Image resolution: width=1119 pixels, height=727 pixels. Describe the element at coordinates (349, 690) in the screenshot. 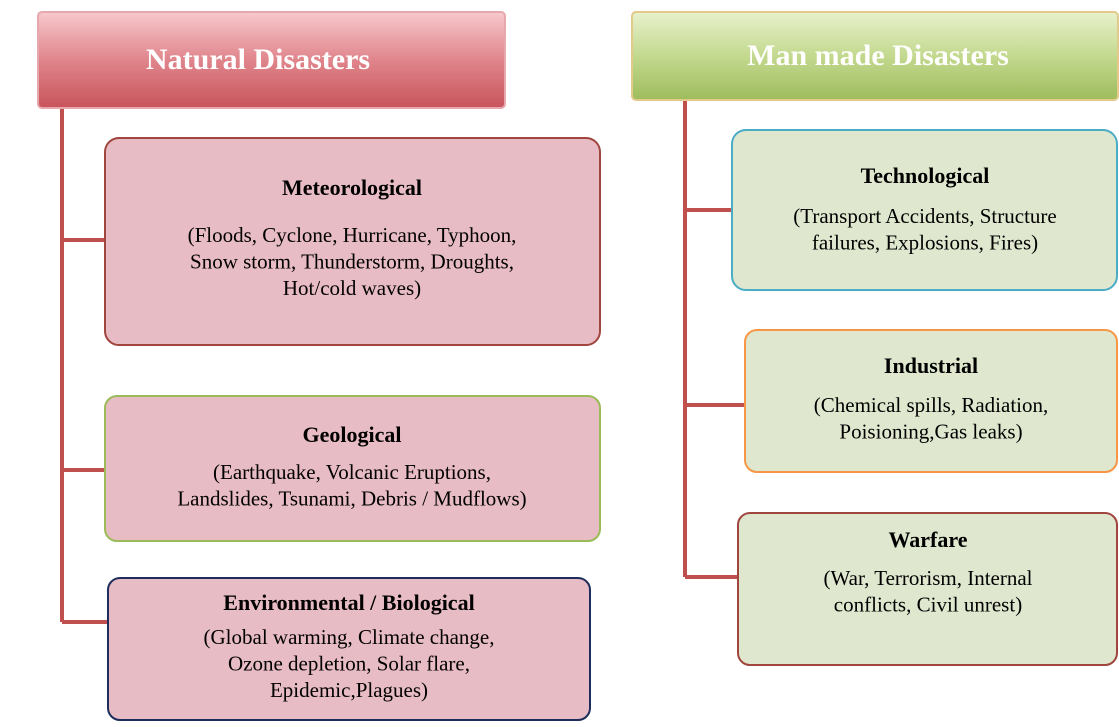

I see `box-description: Epidemic,Plagues)` at that location.